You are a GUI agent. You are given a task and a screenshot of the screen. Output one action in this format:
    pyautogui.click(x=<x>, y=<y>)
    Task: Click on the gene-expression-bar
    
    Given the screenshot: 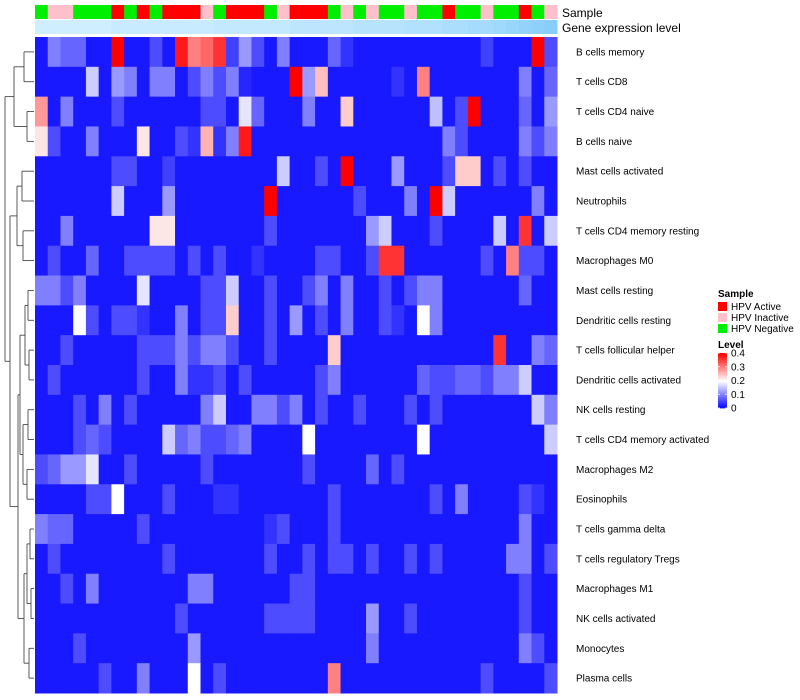 What is the action you would take?
    pyautogui.click(x=296, y=27)
    